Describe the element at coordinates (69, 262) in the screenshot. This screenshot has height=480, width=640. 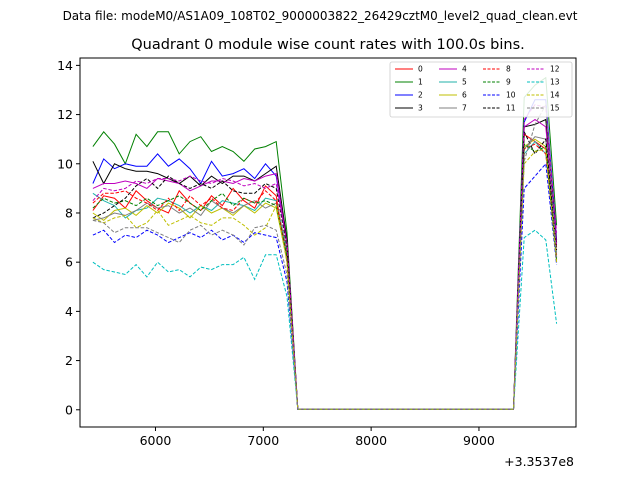
I see `y-tick-label-6: 6` at that location.